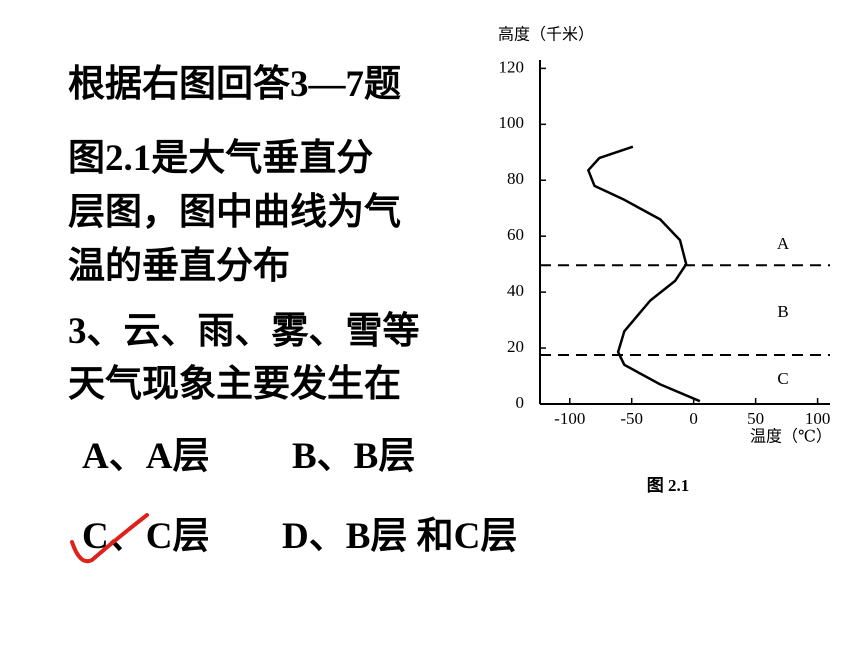 This screenshot has height=645, width=860. Describe the element at coordinates (400, 536) in the screenshot. I see `option: D、B层 和C层` at that location.